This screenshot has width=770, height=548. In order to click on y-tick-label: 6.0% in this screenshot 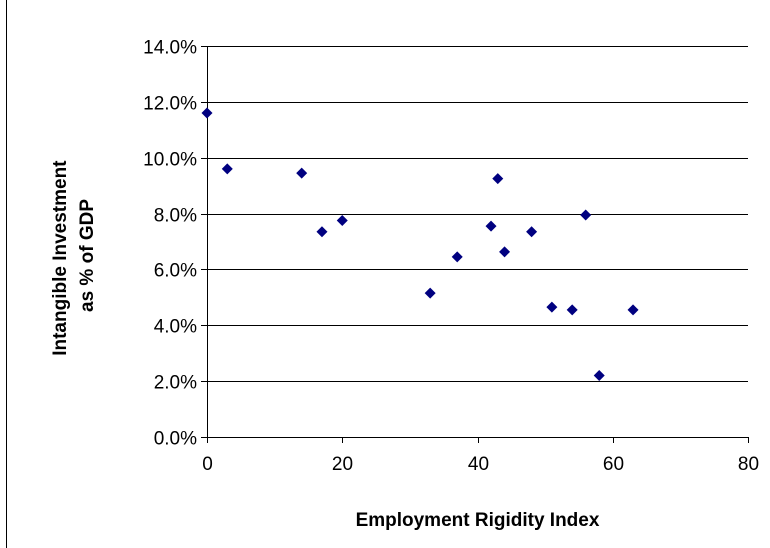, I will do `click(175, 271)`.